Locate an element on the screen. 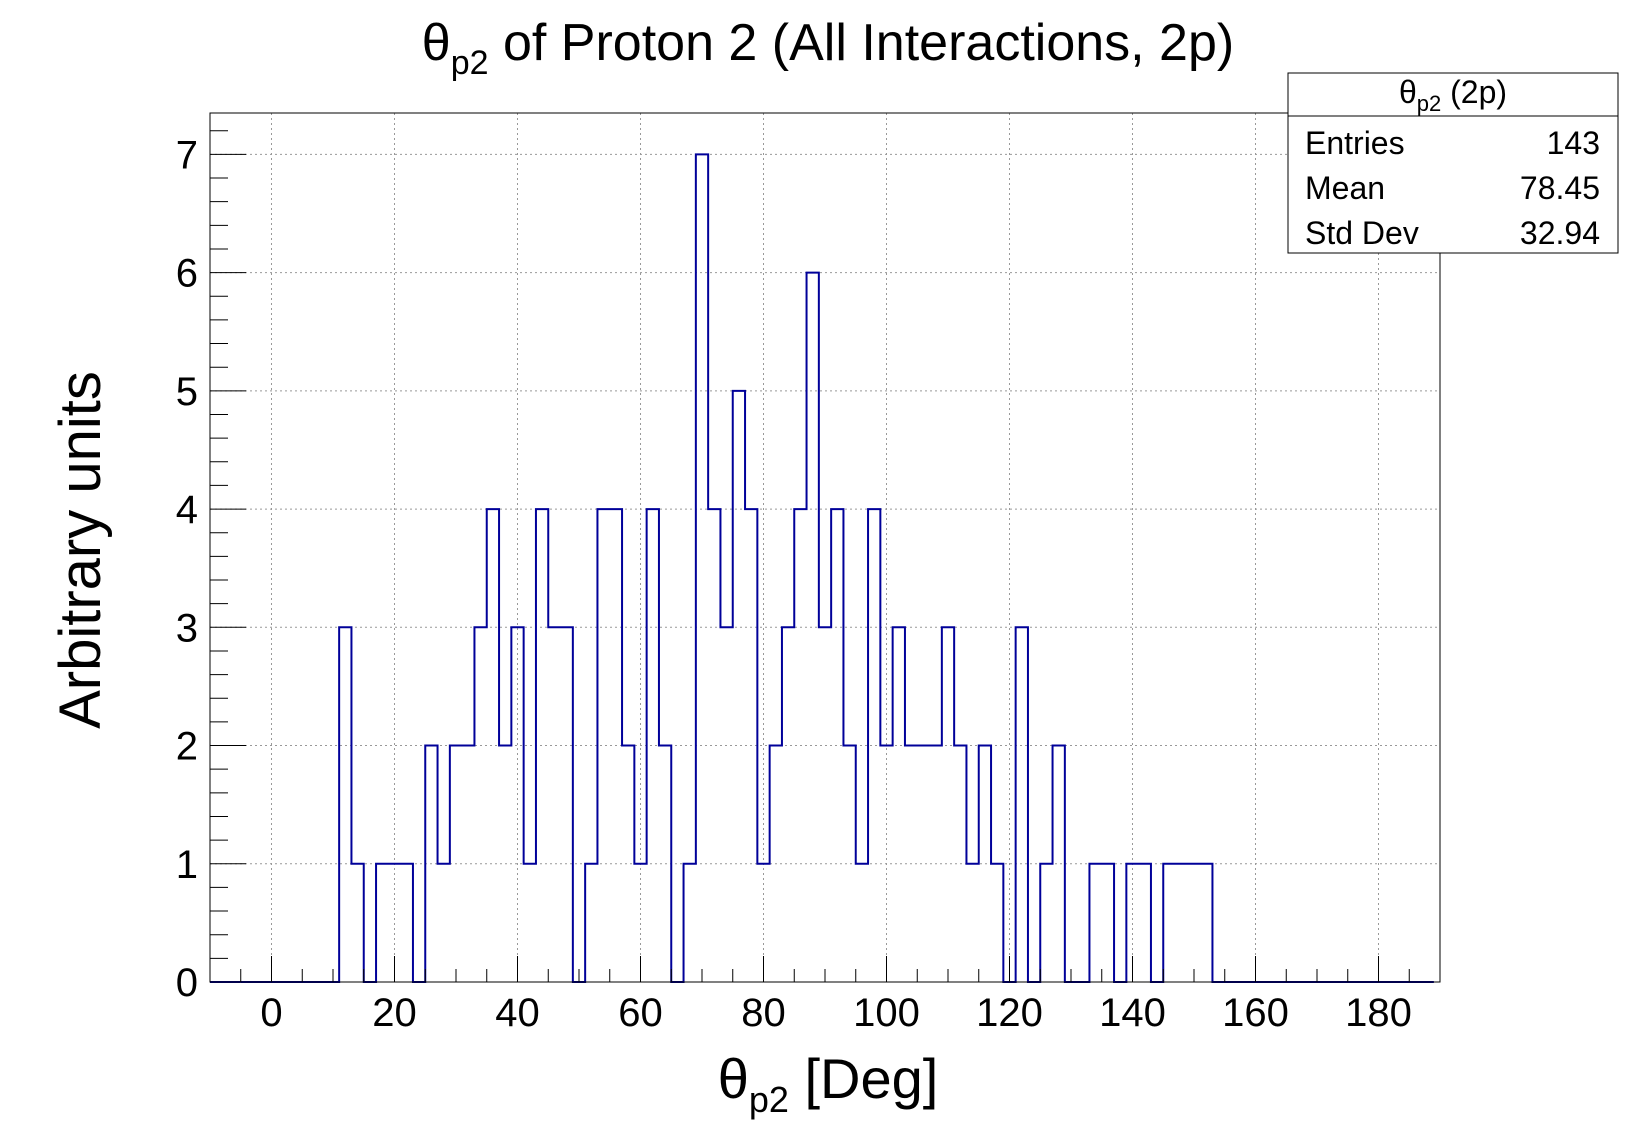 The height and width of the screenshot is (1122, 1646). x-tick-label: 120 is located at coordinates (1009, 1013).